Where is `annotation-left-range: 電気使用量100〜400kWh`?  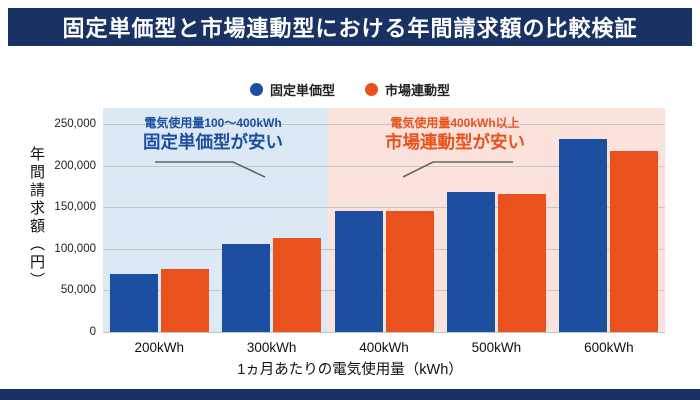 annotation-left-range: 電気使用量100〜400kWh is located at coordinates (213, 123).